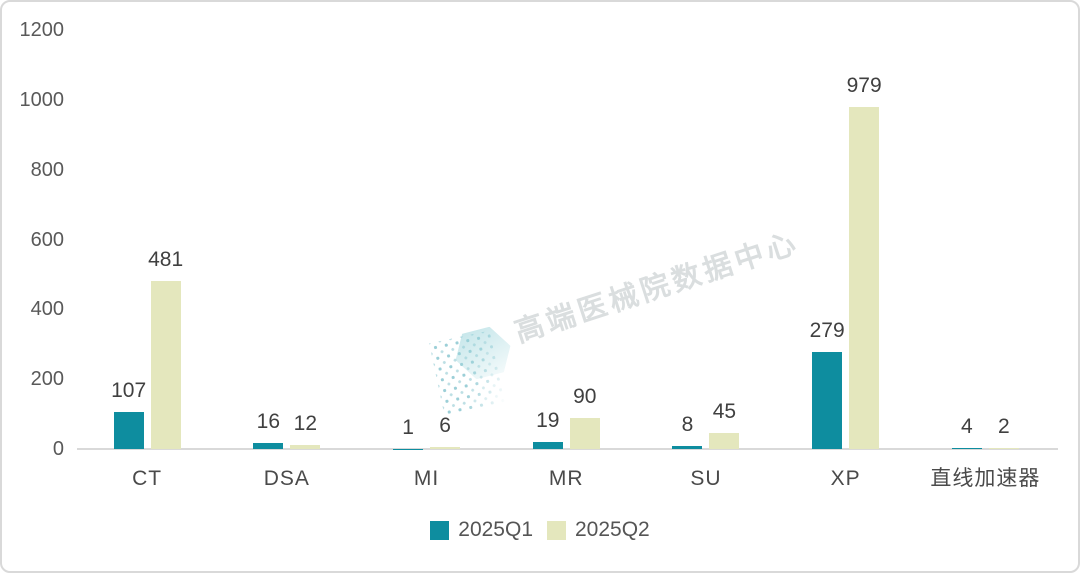  What do you see at coordinates (42, 99) in the screenshot?
I see `y-axis-tick-label: 1000` at bounding box center [42, 99].